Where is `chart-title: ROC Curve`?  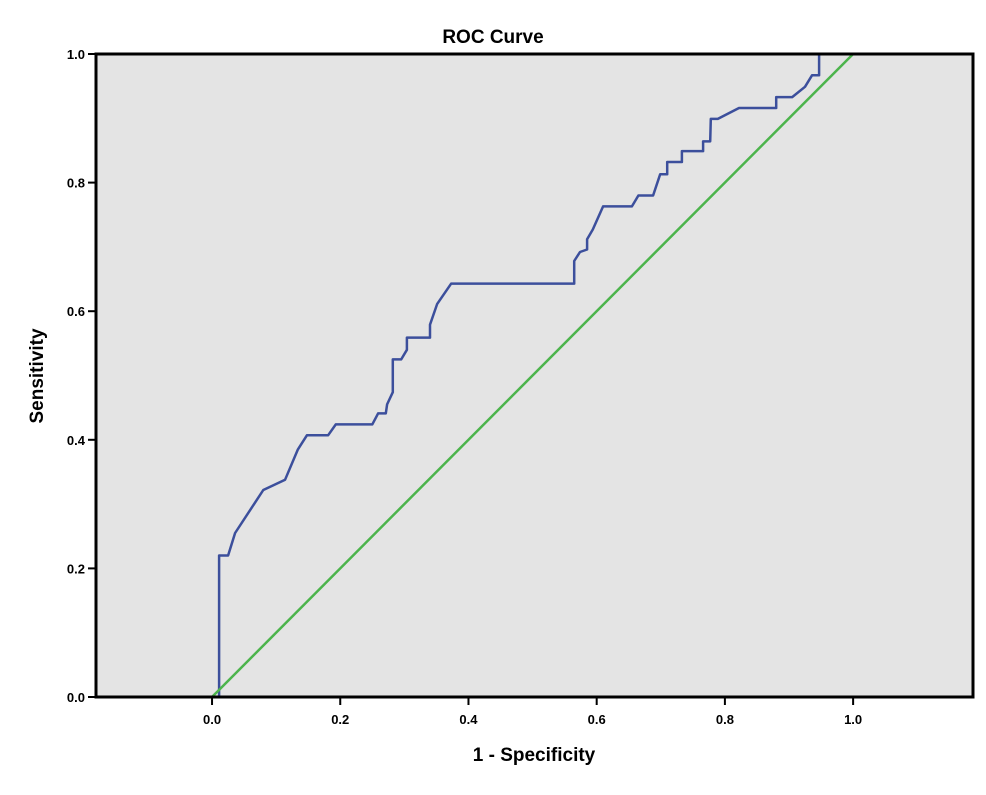
chart-title: ROC Curve is located at coordinates (492, 37).